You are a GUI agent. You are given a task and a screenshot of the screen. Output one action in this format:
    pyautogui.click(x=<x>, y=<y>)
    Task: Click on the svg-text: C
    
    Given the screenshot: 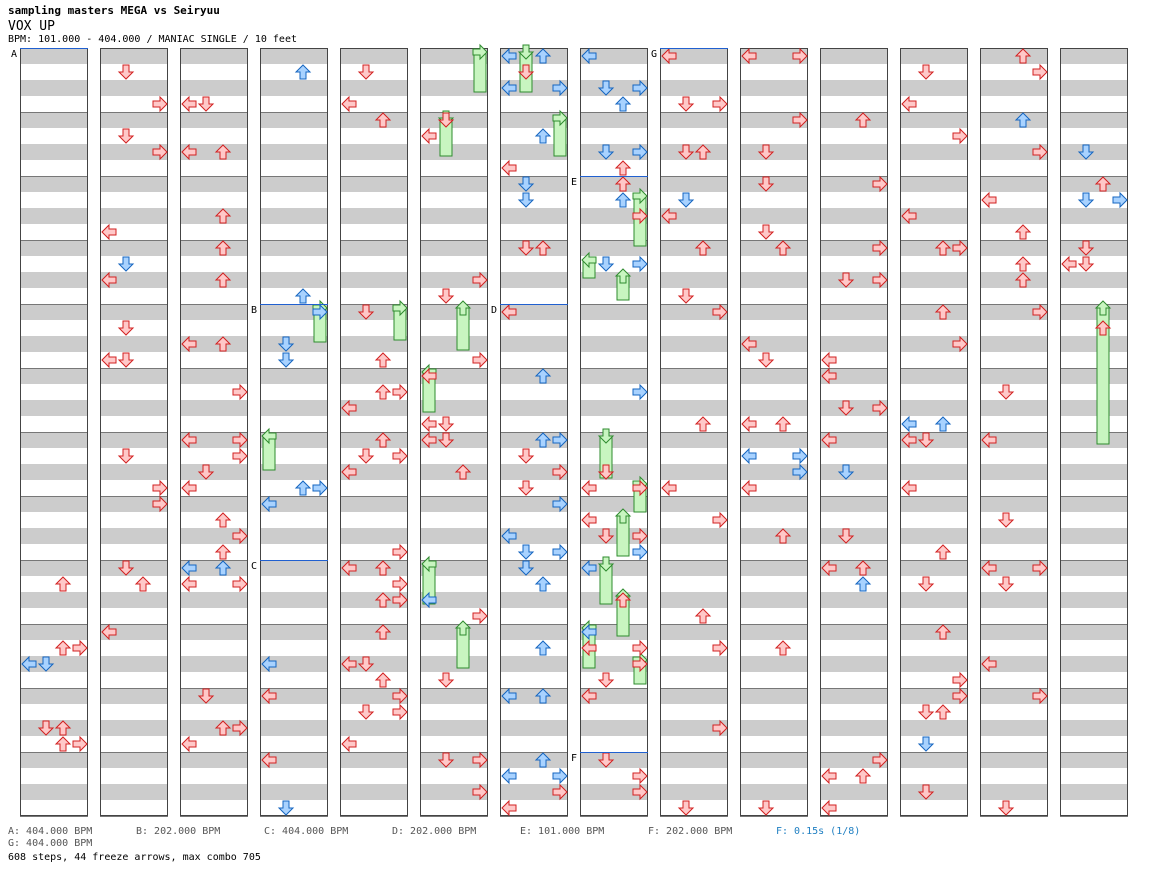 What is the action you would take?
    pyautogui.click(x=254, y=566)
    